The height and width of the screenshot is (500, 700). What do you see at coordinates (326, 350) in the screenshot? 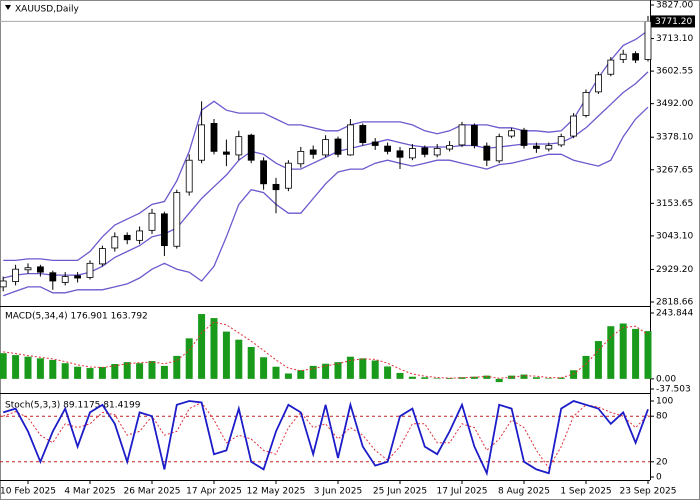
I see `macd-signal` at bounding box center [326, 350].